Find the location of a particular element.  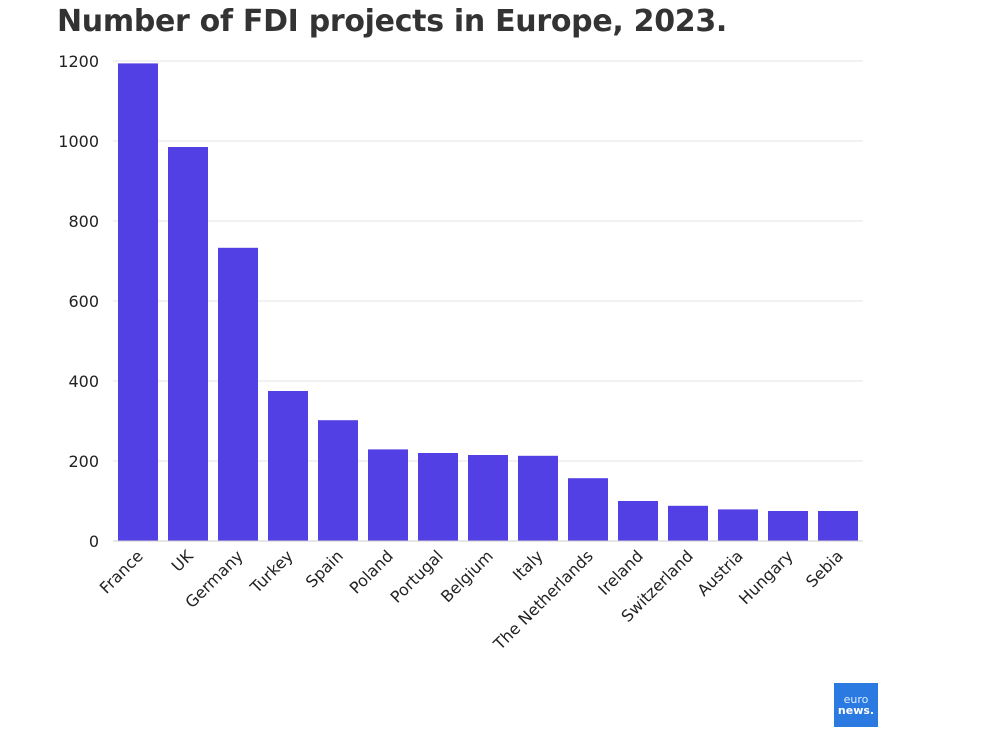

bar-italy is located at coordinates (538, 498).